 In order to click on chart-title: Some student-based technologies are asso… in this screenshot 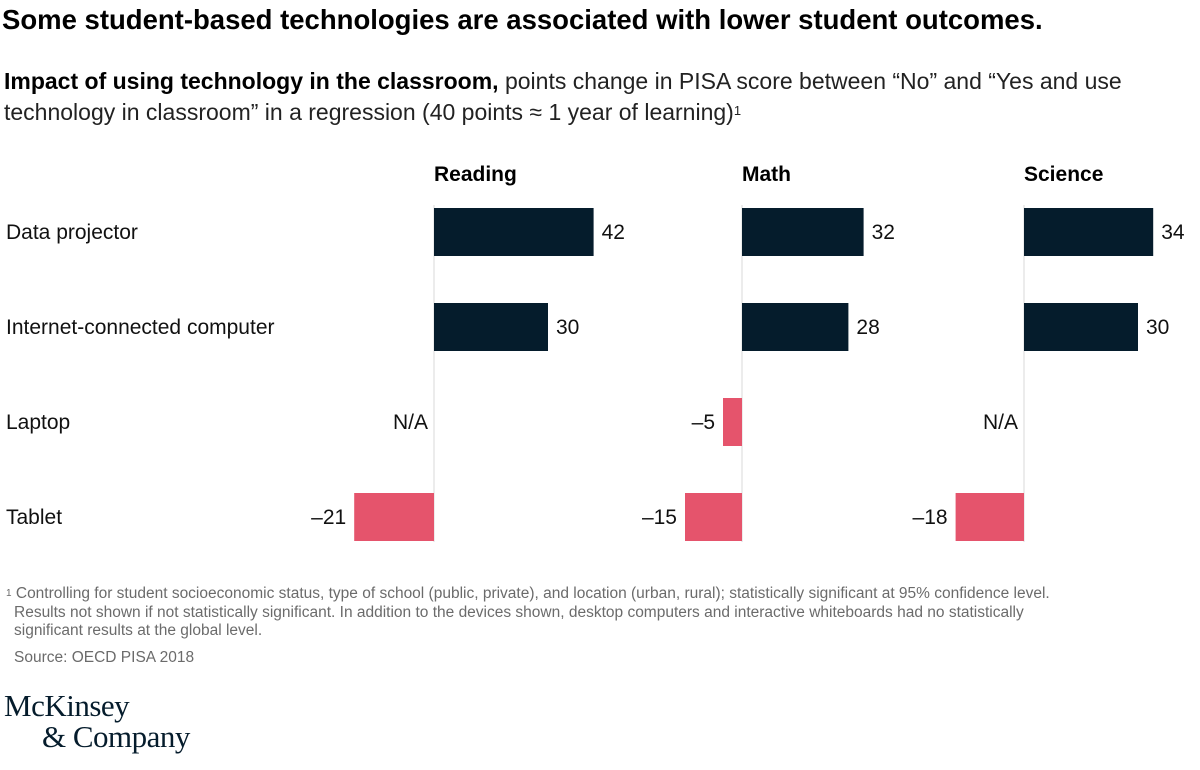, I will do `click(522, 19)`.